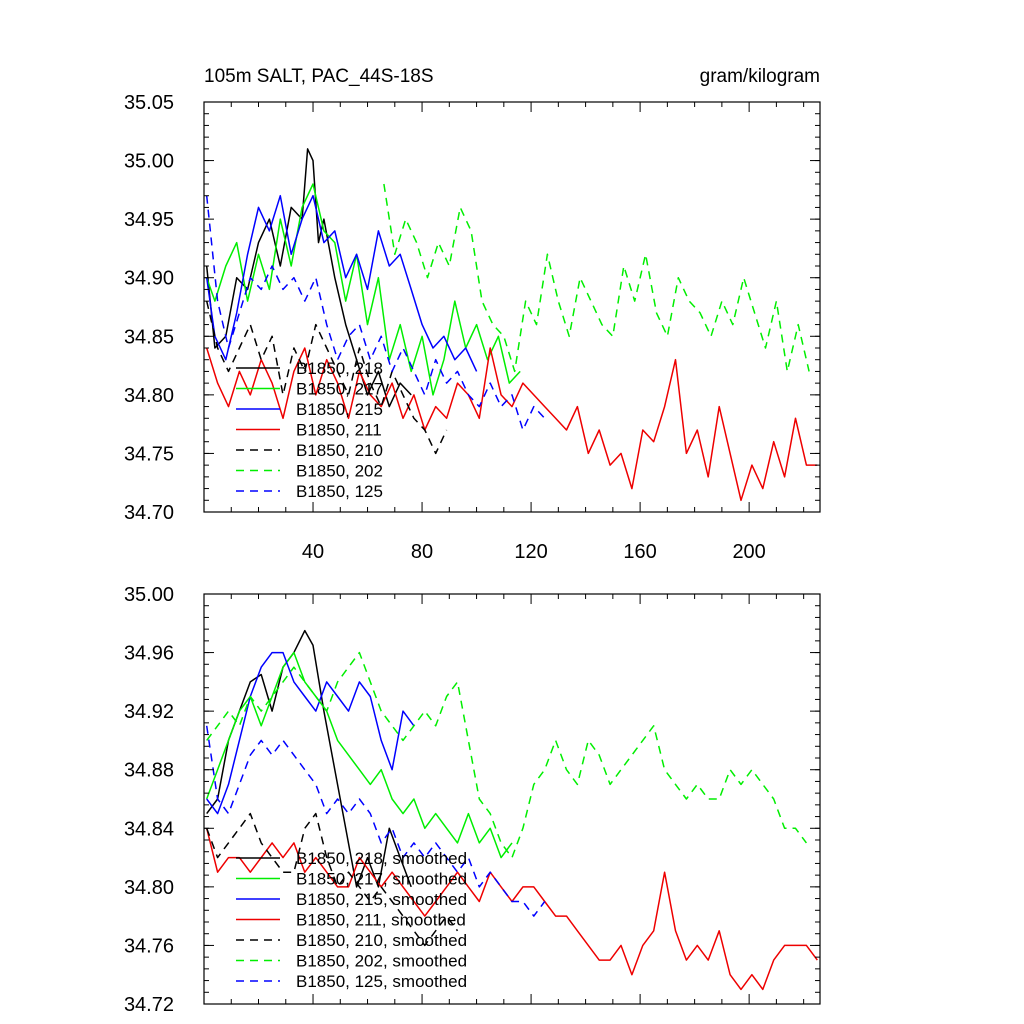  What do you see at coordinates (149, 220) in the screenshot?
I see `y-tick-label: 34.95` at bounding box center [149, 220].